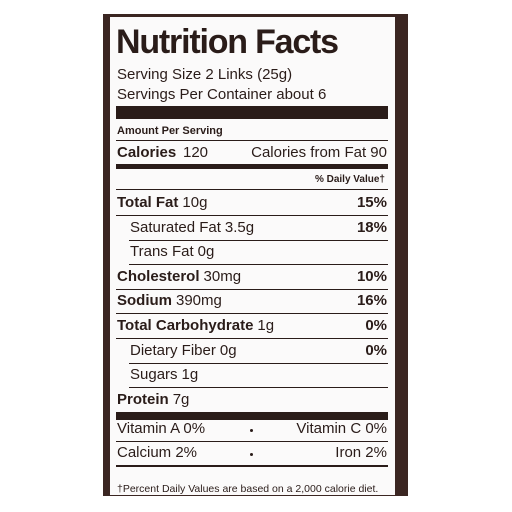 Image resolution: width=512 pixels, height=512 pixels. What do you see at coordinates (173, 350) in the screenshot?
I see `nutrient-name: Dietary Fiber` at bounding box center [173, 350].